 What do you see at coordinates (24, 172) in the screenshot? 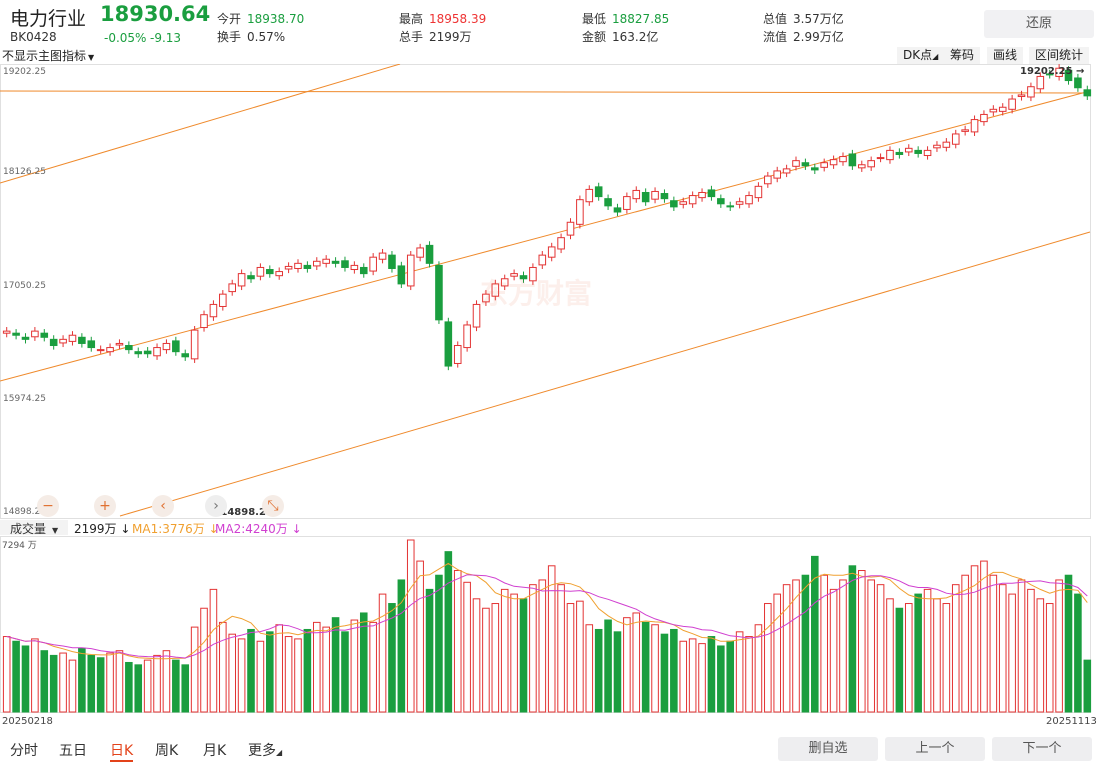
I see `price-axis-label: 18126.25` at bounding box center [24, 172].